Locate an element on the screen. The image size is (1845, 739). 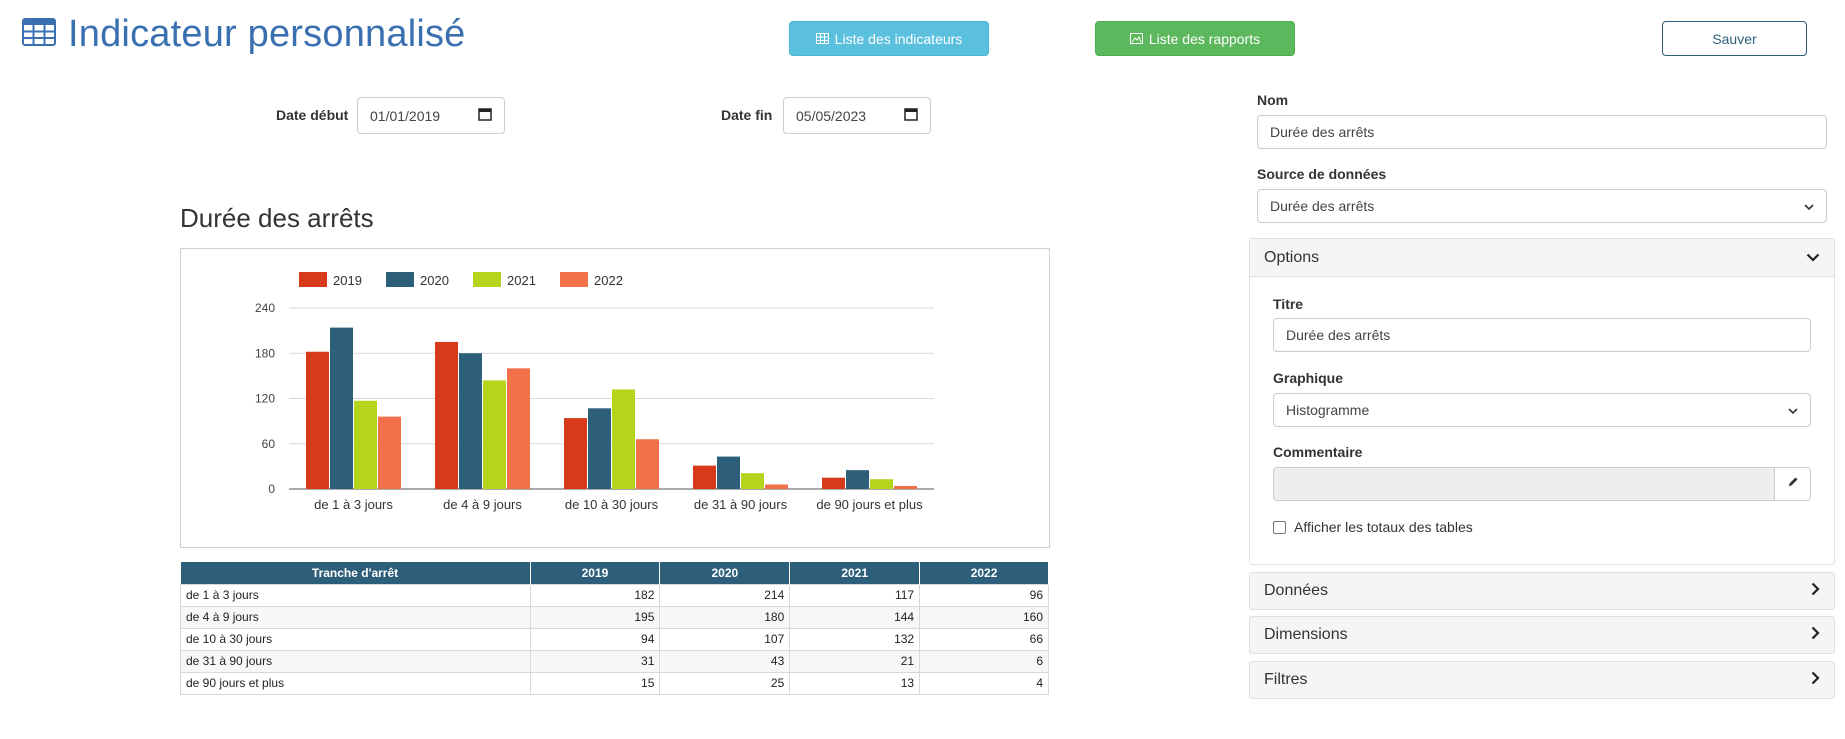
table-cell: 132 is located at coordinates (855, 639).